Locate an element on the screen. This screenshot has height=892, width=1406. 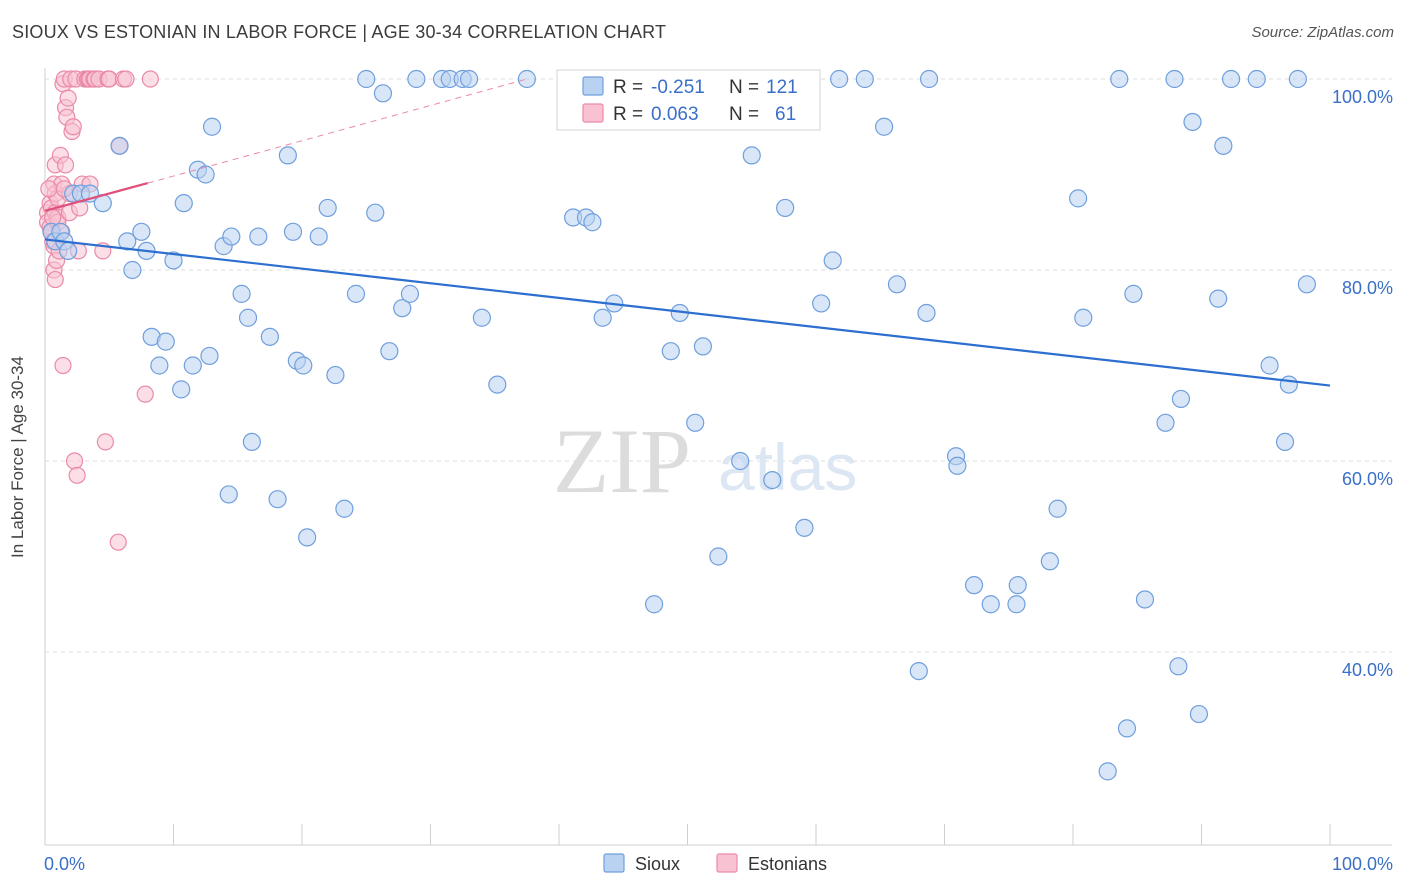
x-tick-label-0: 0.0% is located at coordinates (64, 864).